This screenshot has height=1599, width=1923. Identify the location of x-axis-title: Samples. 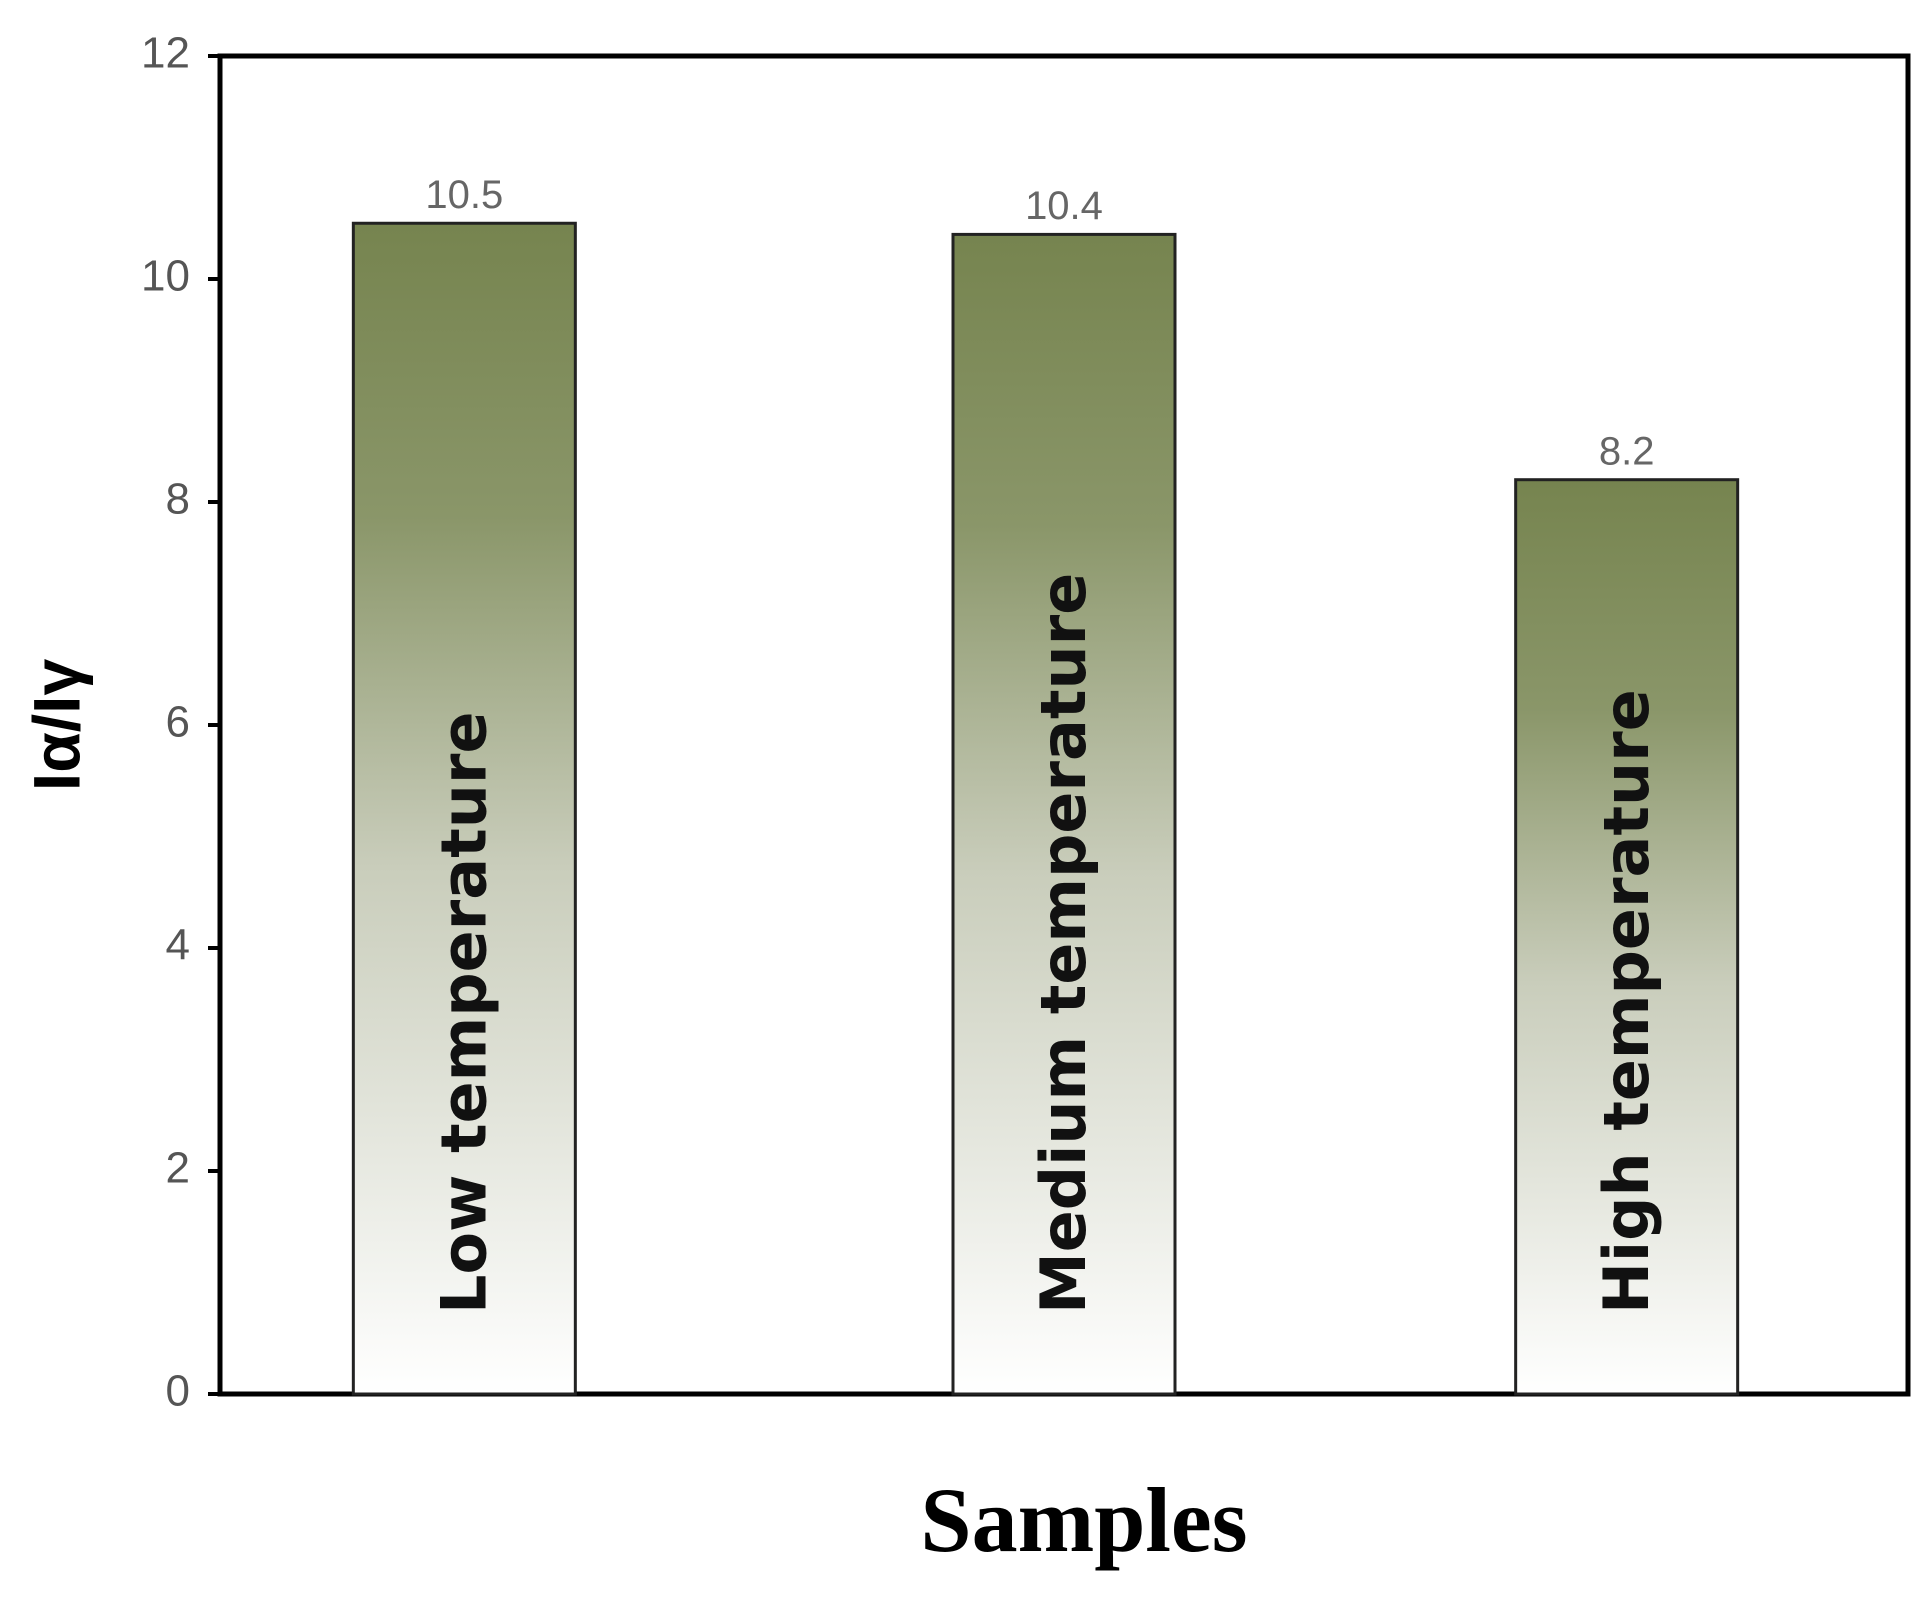
(1083, 1520).